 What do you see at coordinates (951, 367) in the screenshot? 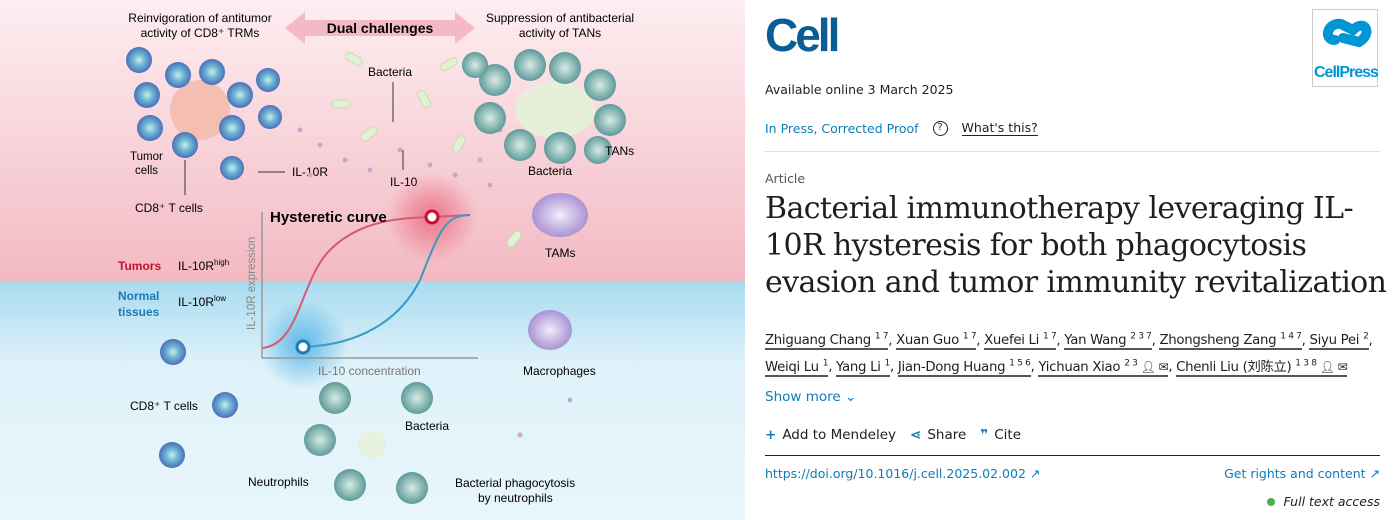
I see `author-name: Jian-Dong Huang` at bounding box center [951, 367].